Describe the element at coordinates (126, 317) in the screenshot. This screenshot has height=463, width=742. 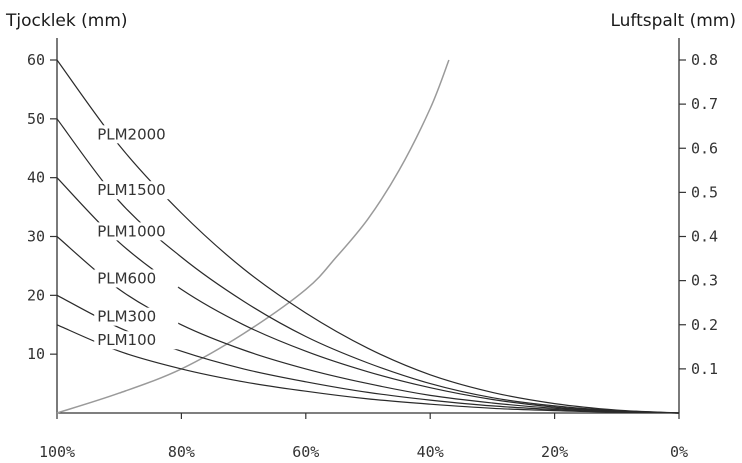
I see `series-label-plm300: PLM300` at that location.